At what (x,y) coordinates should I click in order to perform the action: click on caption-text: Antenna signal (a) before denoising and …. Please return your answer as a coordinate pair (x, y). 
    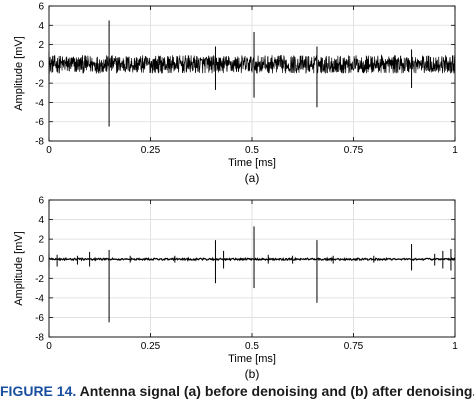
    Looking at the image, I should click on (276, 391).